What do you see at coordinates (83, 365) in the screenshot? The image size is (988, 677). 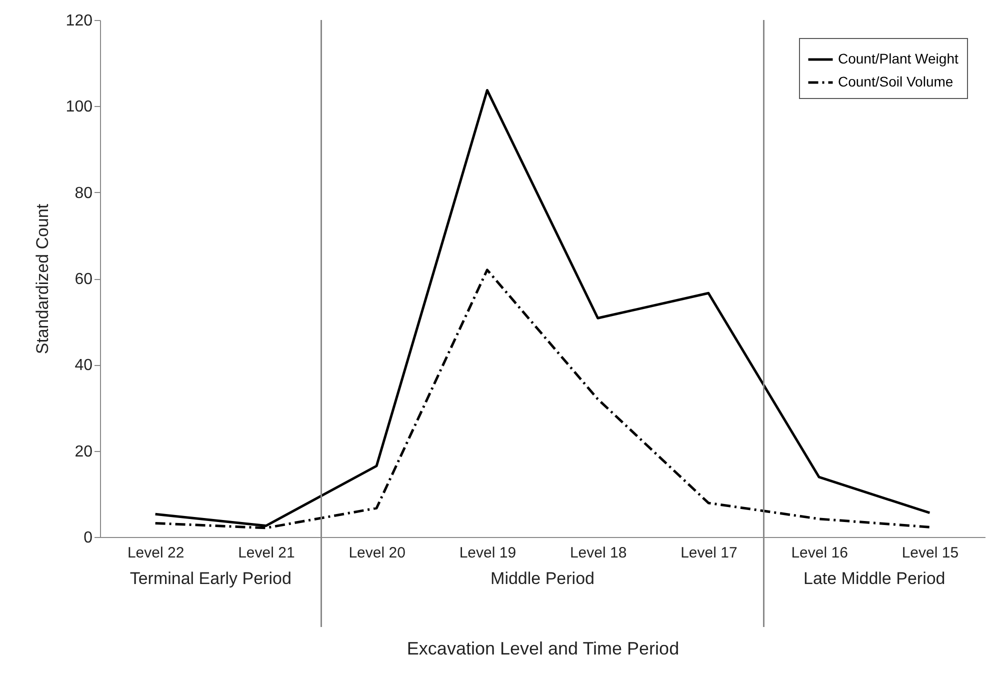 I see `y-tick-label: 40` at bounding box center [83, 365].